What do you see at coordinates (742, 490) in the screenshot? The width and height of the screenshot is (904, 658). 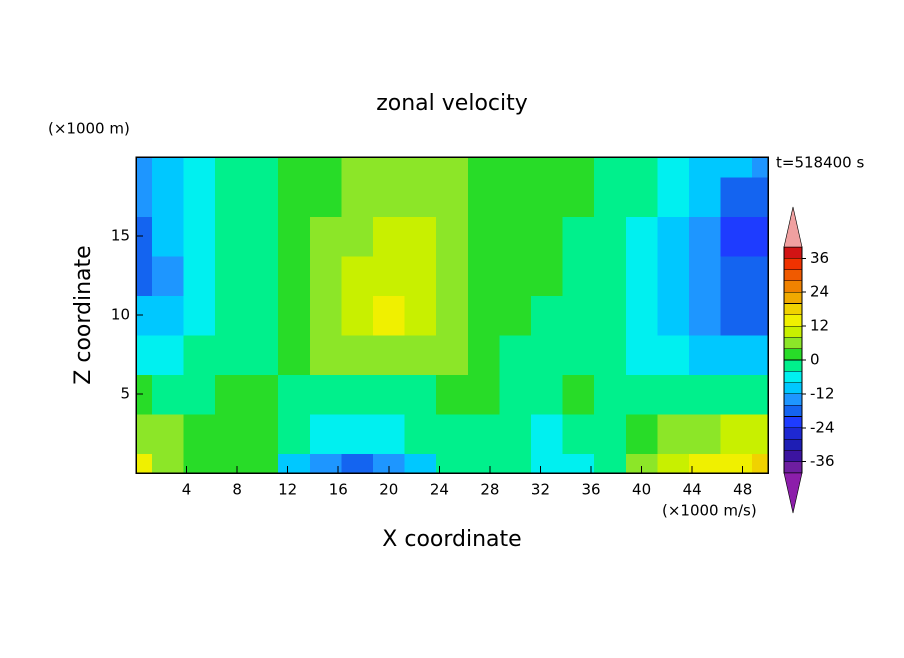 I see `x-tick-label: 48` at bounding box center [742, 490].